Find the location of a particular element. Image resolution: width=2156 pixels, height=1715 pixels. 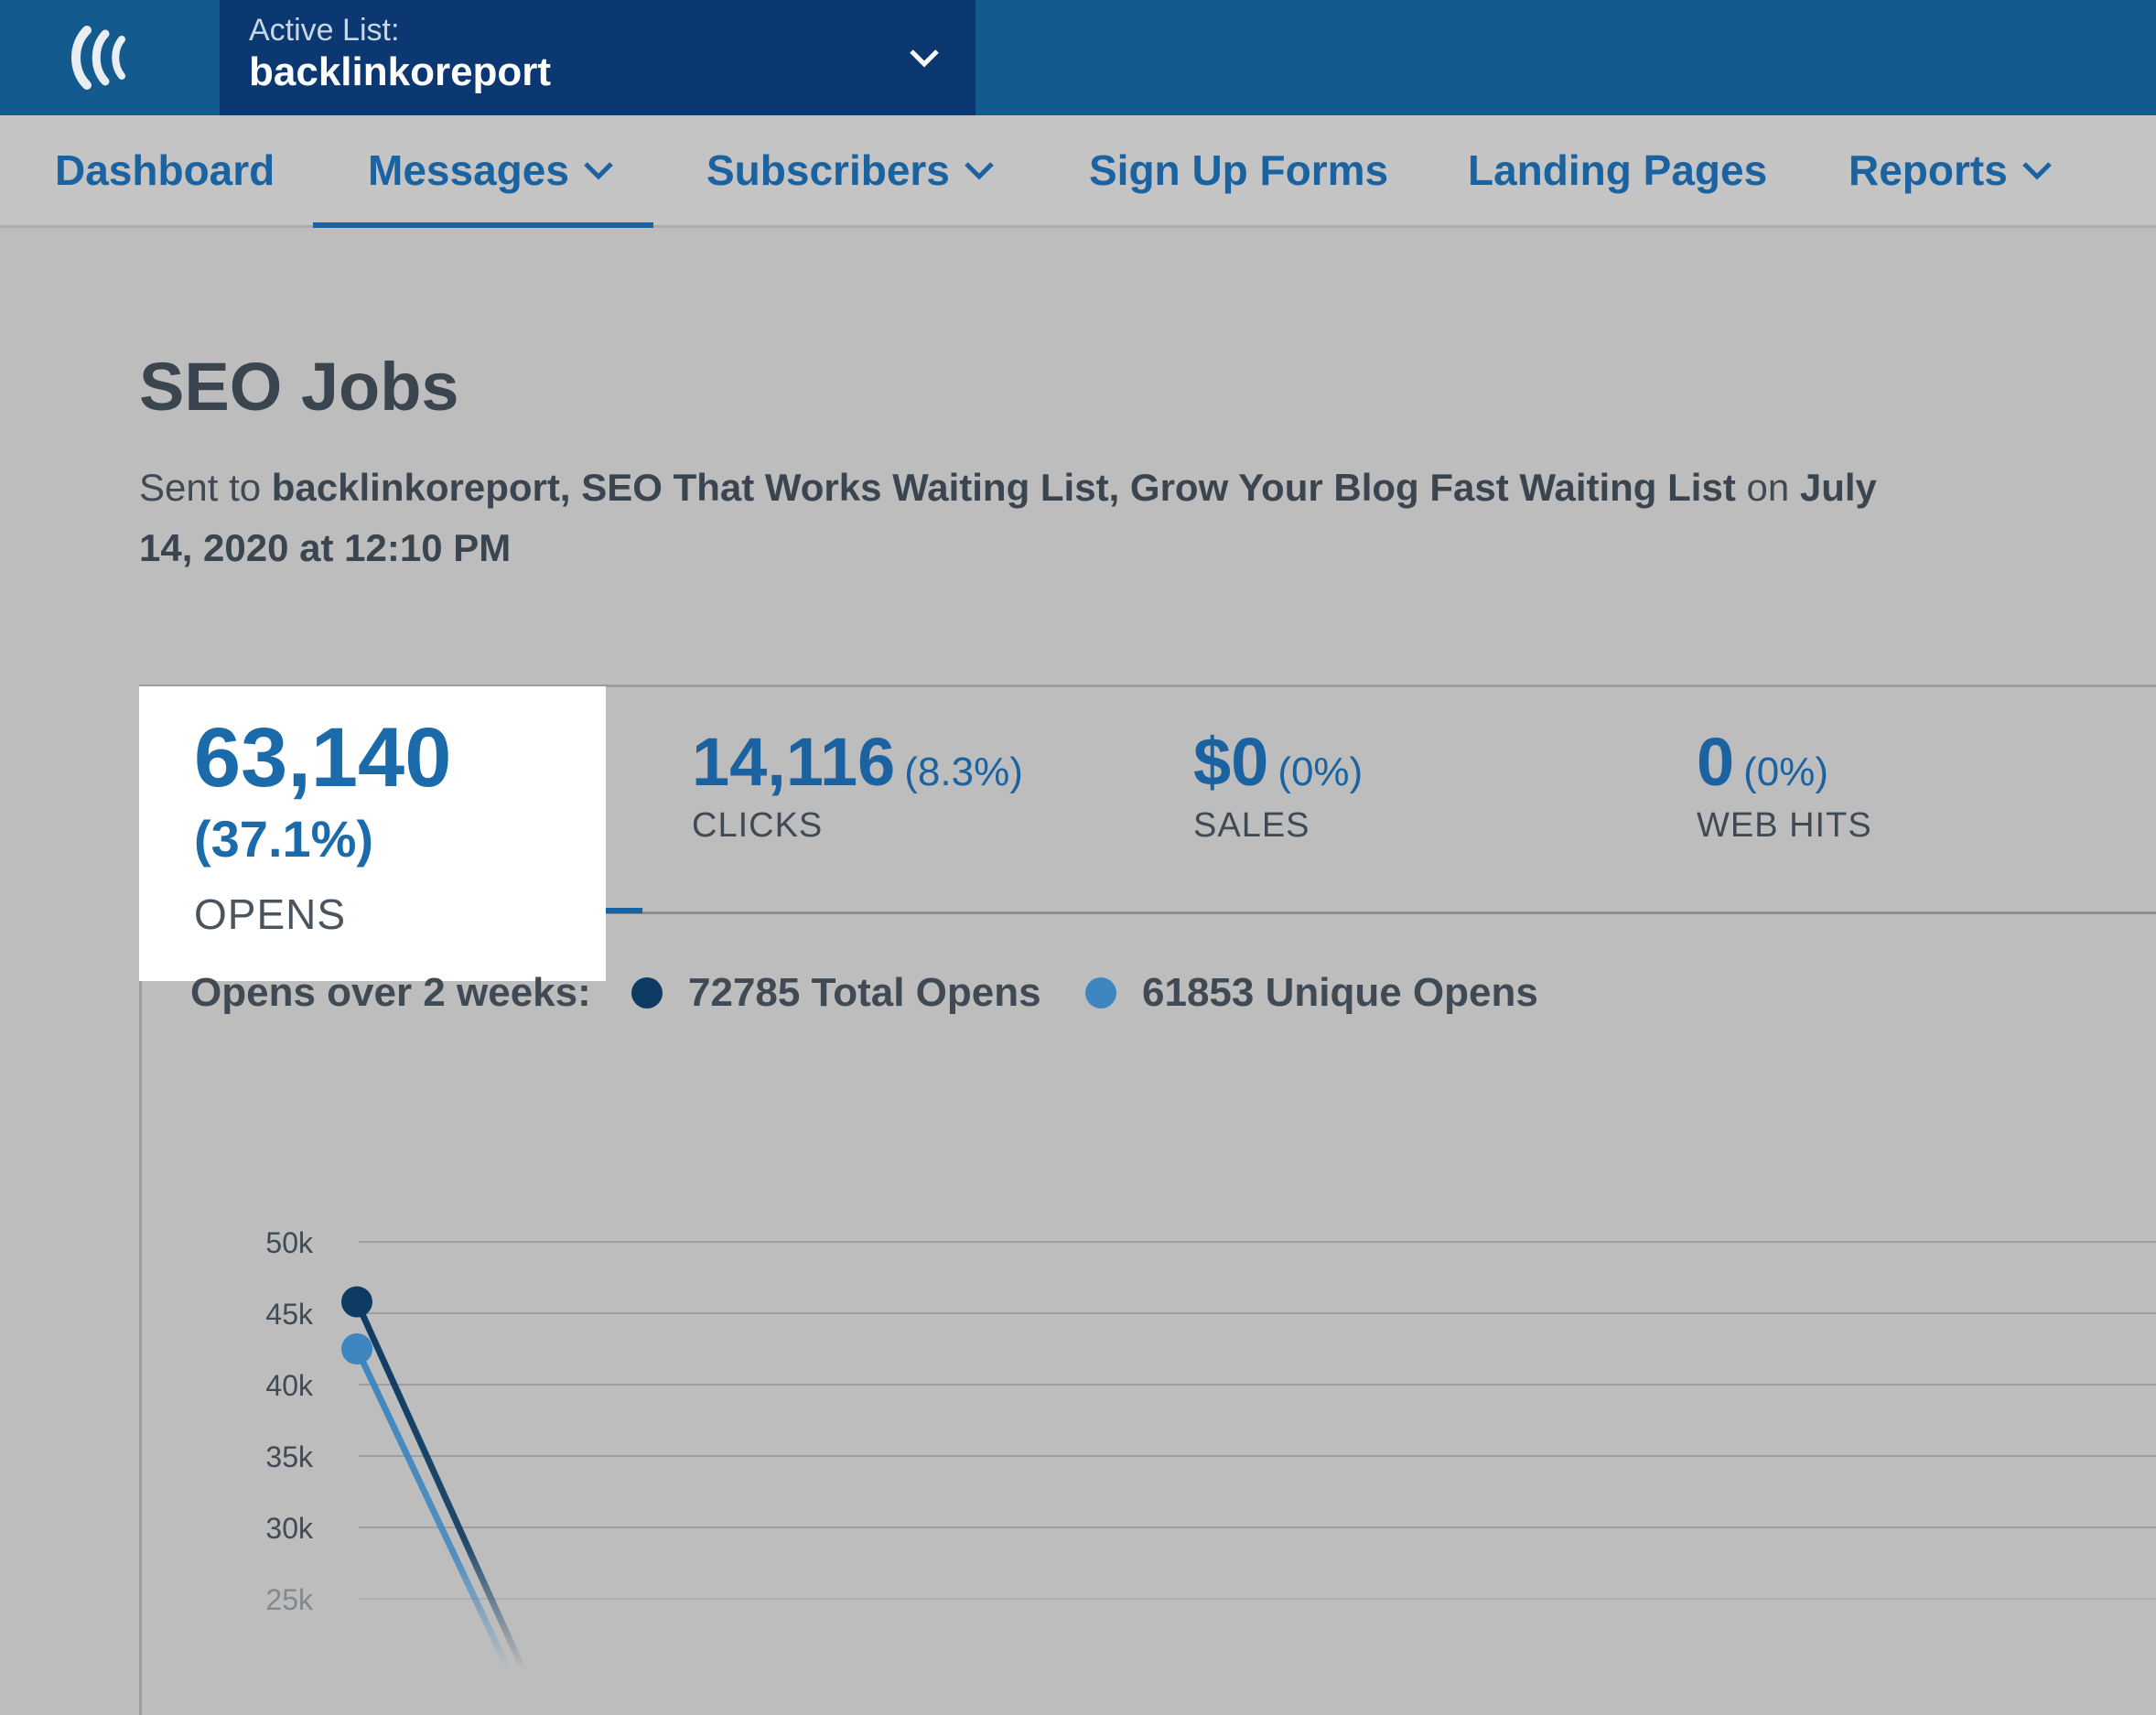

clicks-stat-tab: 14,116 (8.3%) CLICKS is located at coordinates (857, 784).